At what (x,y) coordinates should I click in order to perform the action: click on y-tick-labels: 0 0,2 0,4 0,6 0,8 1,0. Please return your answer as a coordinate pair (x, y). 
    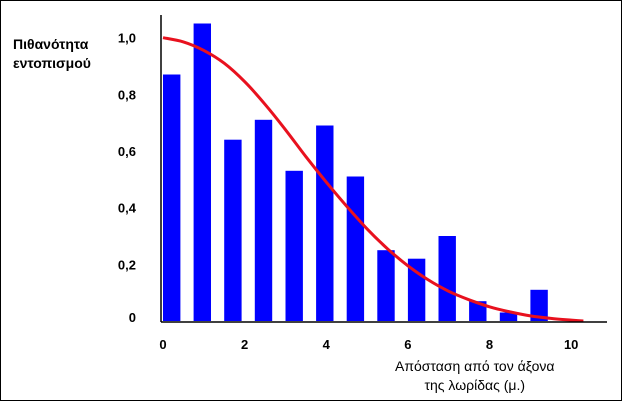
    Looking at the image, I should click on (127, 178).